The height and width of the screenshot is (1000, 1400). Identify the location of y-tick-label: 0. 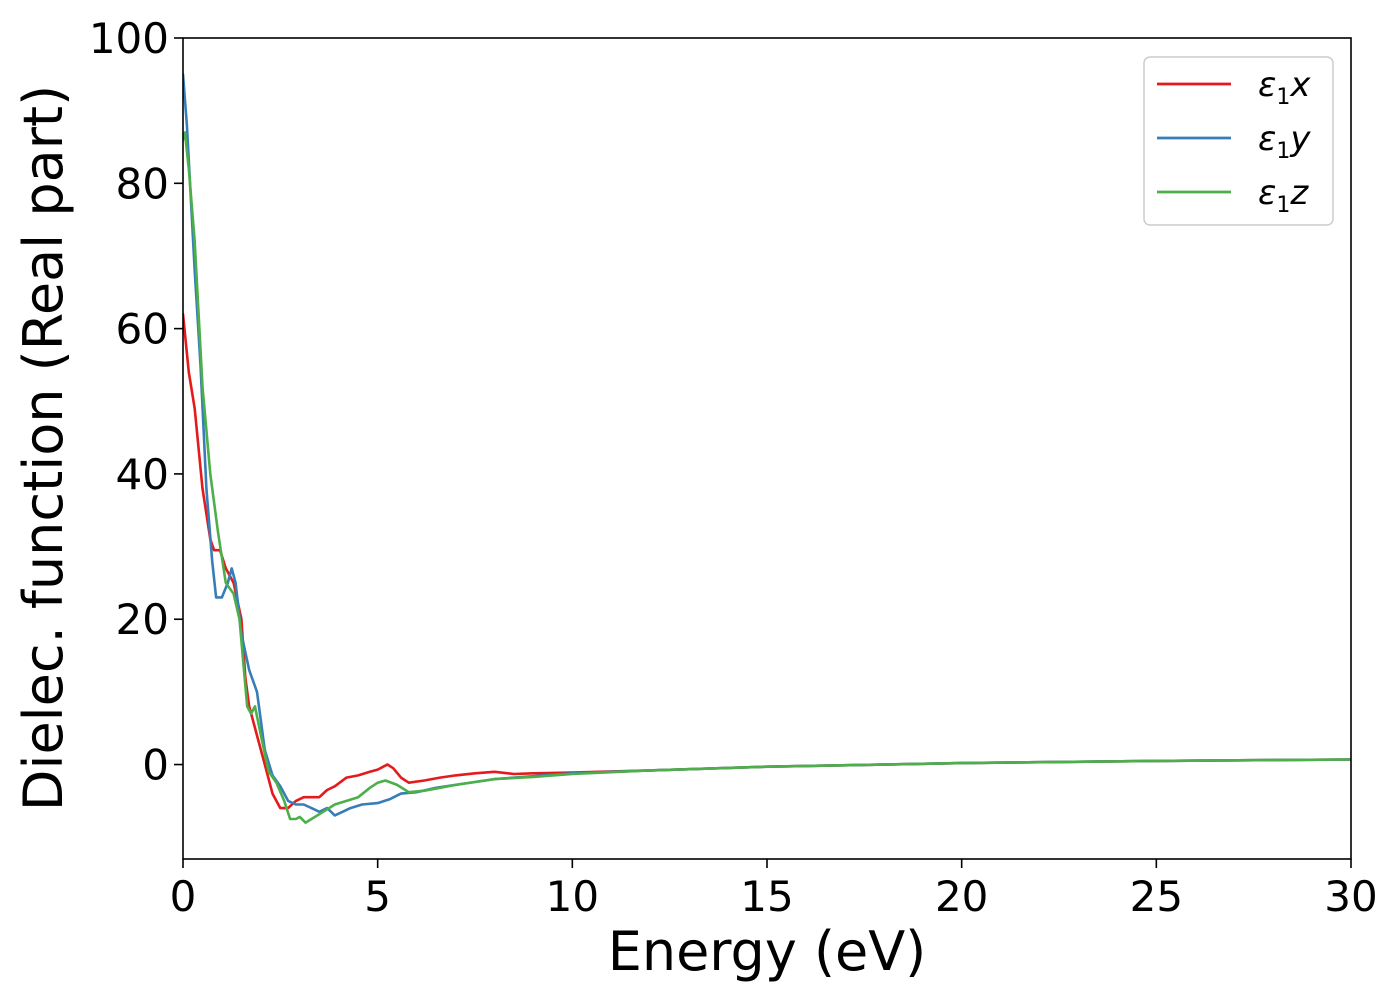
(155, 765).